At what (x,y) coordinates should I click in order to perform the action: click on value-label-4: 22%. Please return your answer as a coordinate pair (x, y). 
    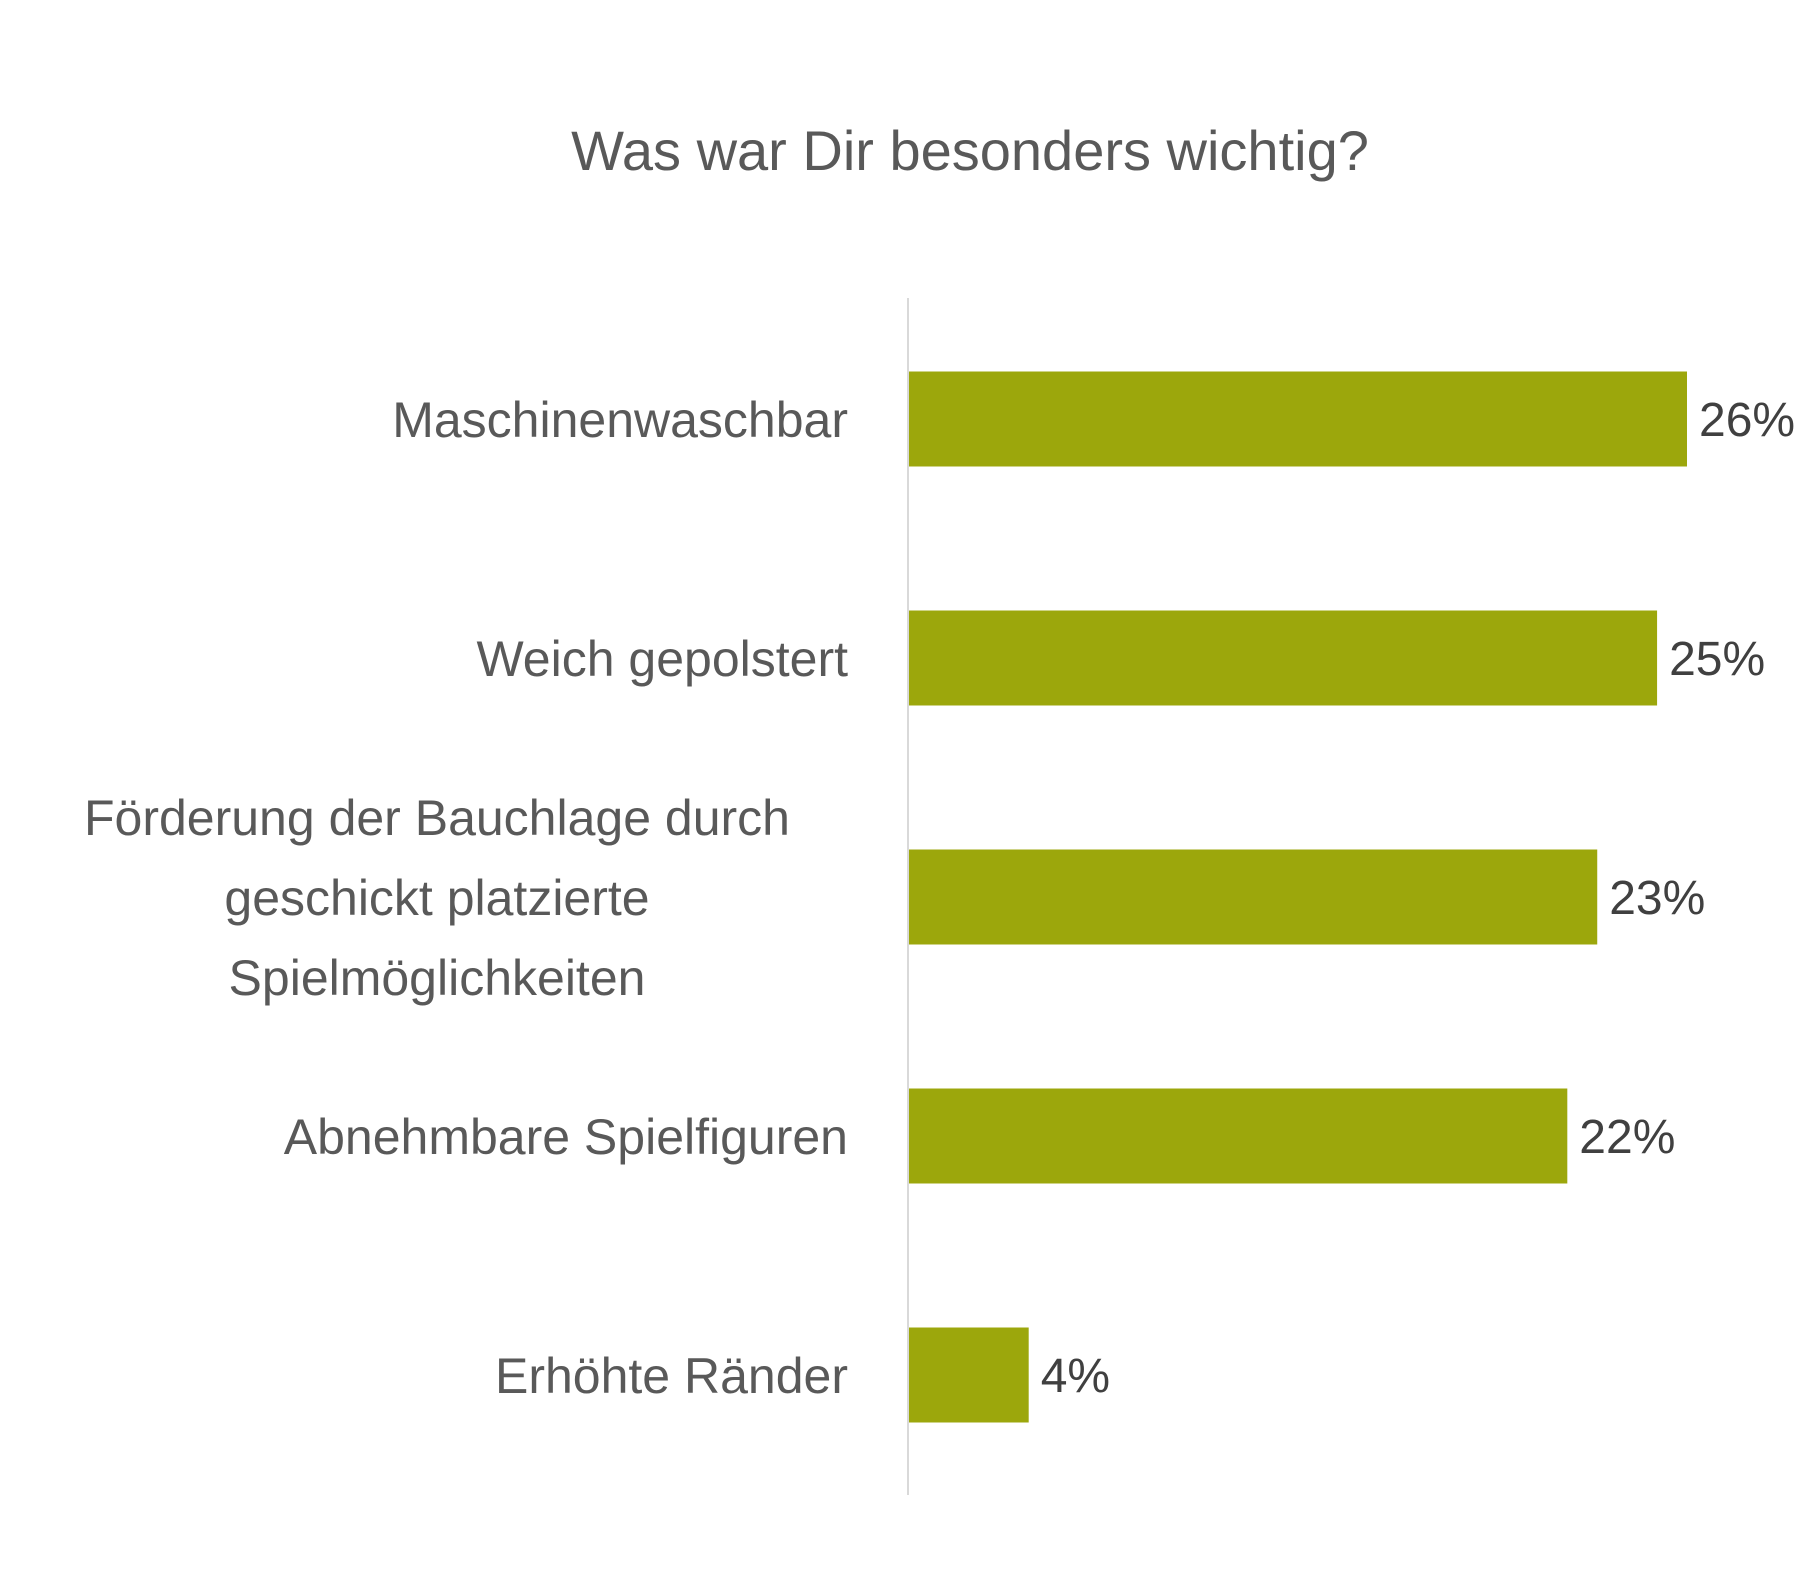
    Looking at the image, I should click on (1627, 1137).